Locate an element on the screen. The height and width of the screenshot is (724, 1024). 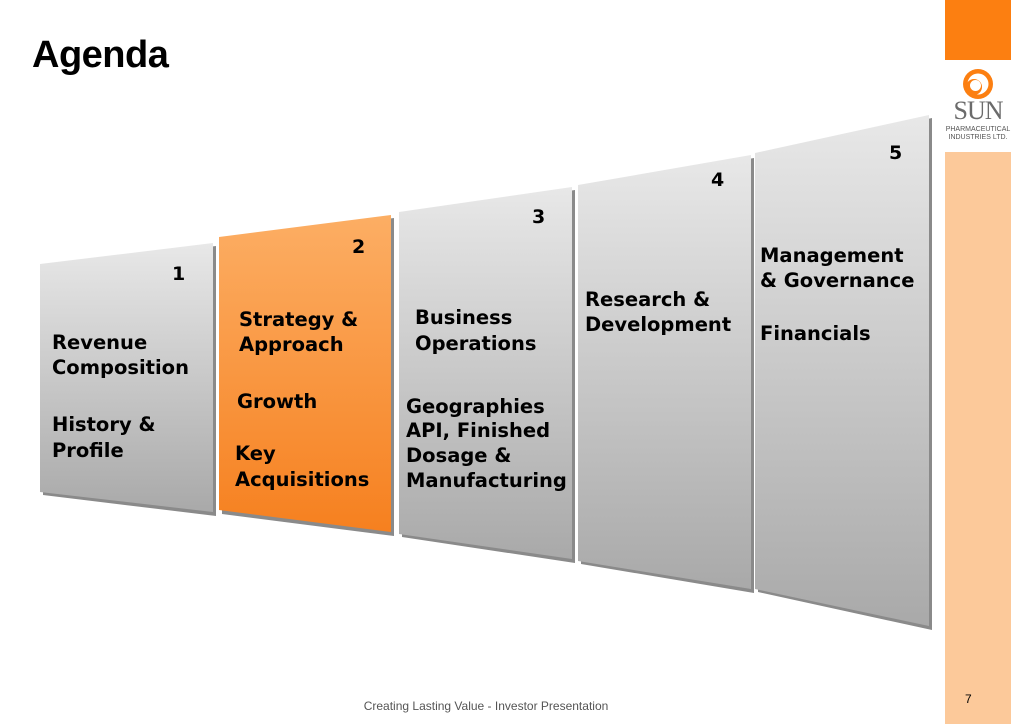
sun-logo-icon is located at coordinates (978, 84).